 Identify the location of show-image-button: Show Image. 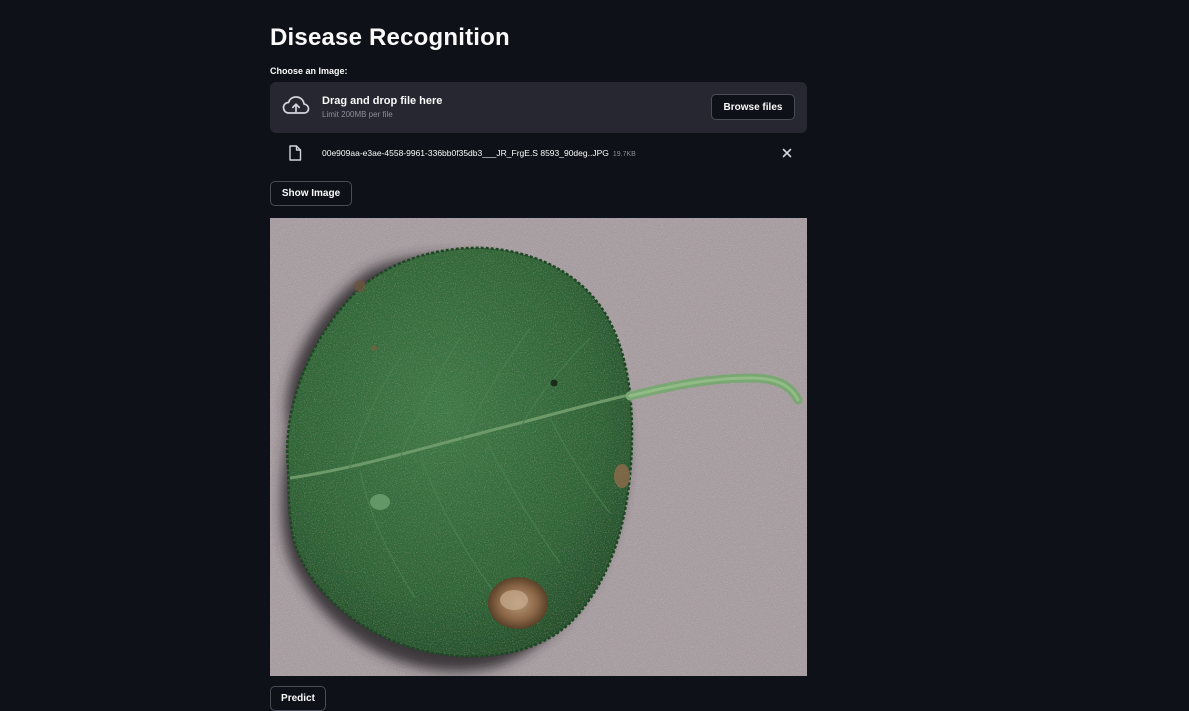
(311, 193).